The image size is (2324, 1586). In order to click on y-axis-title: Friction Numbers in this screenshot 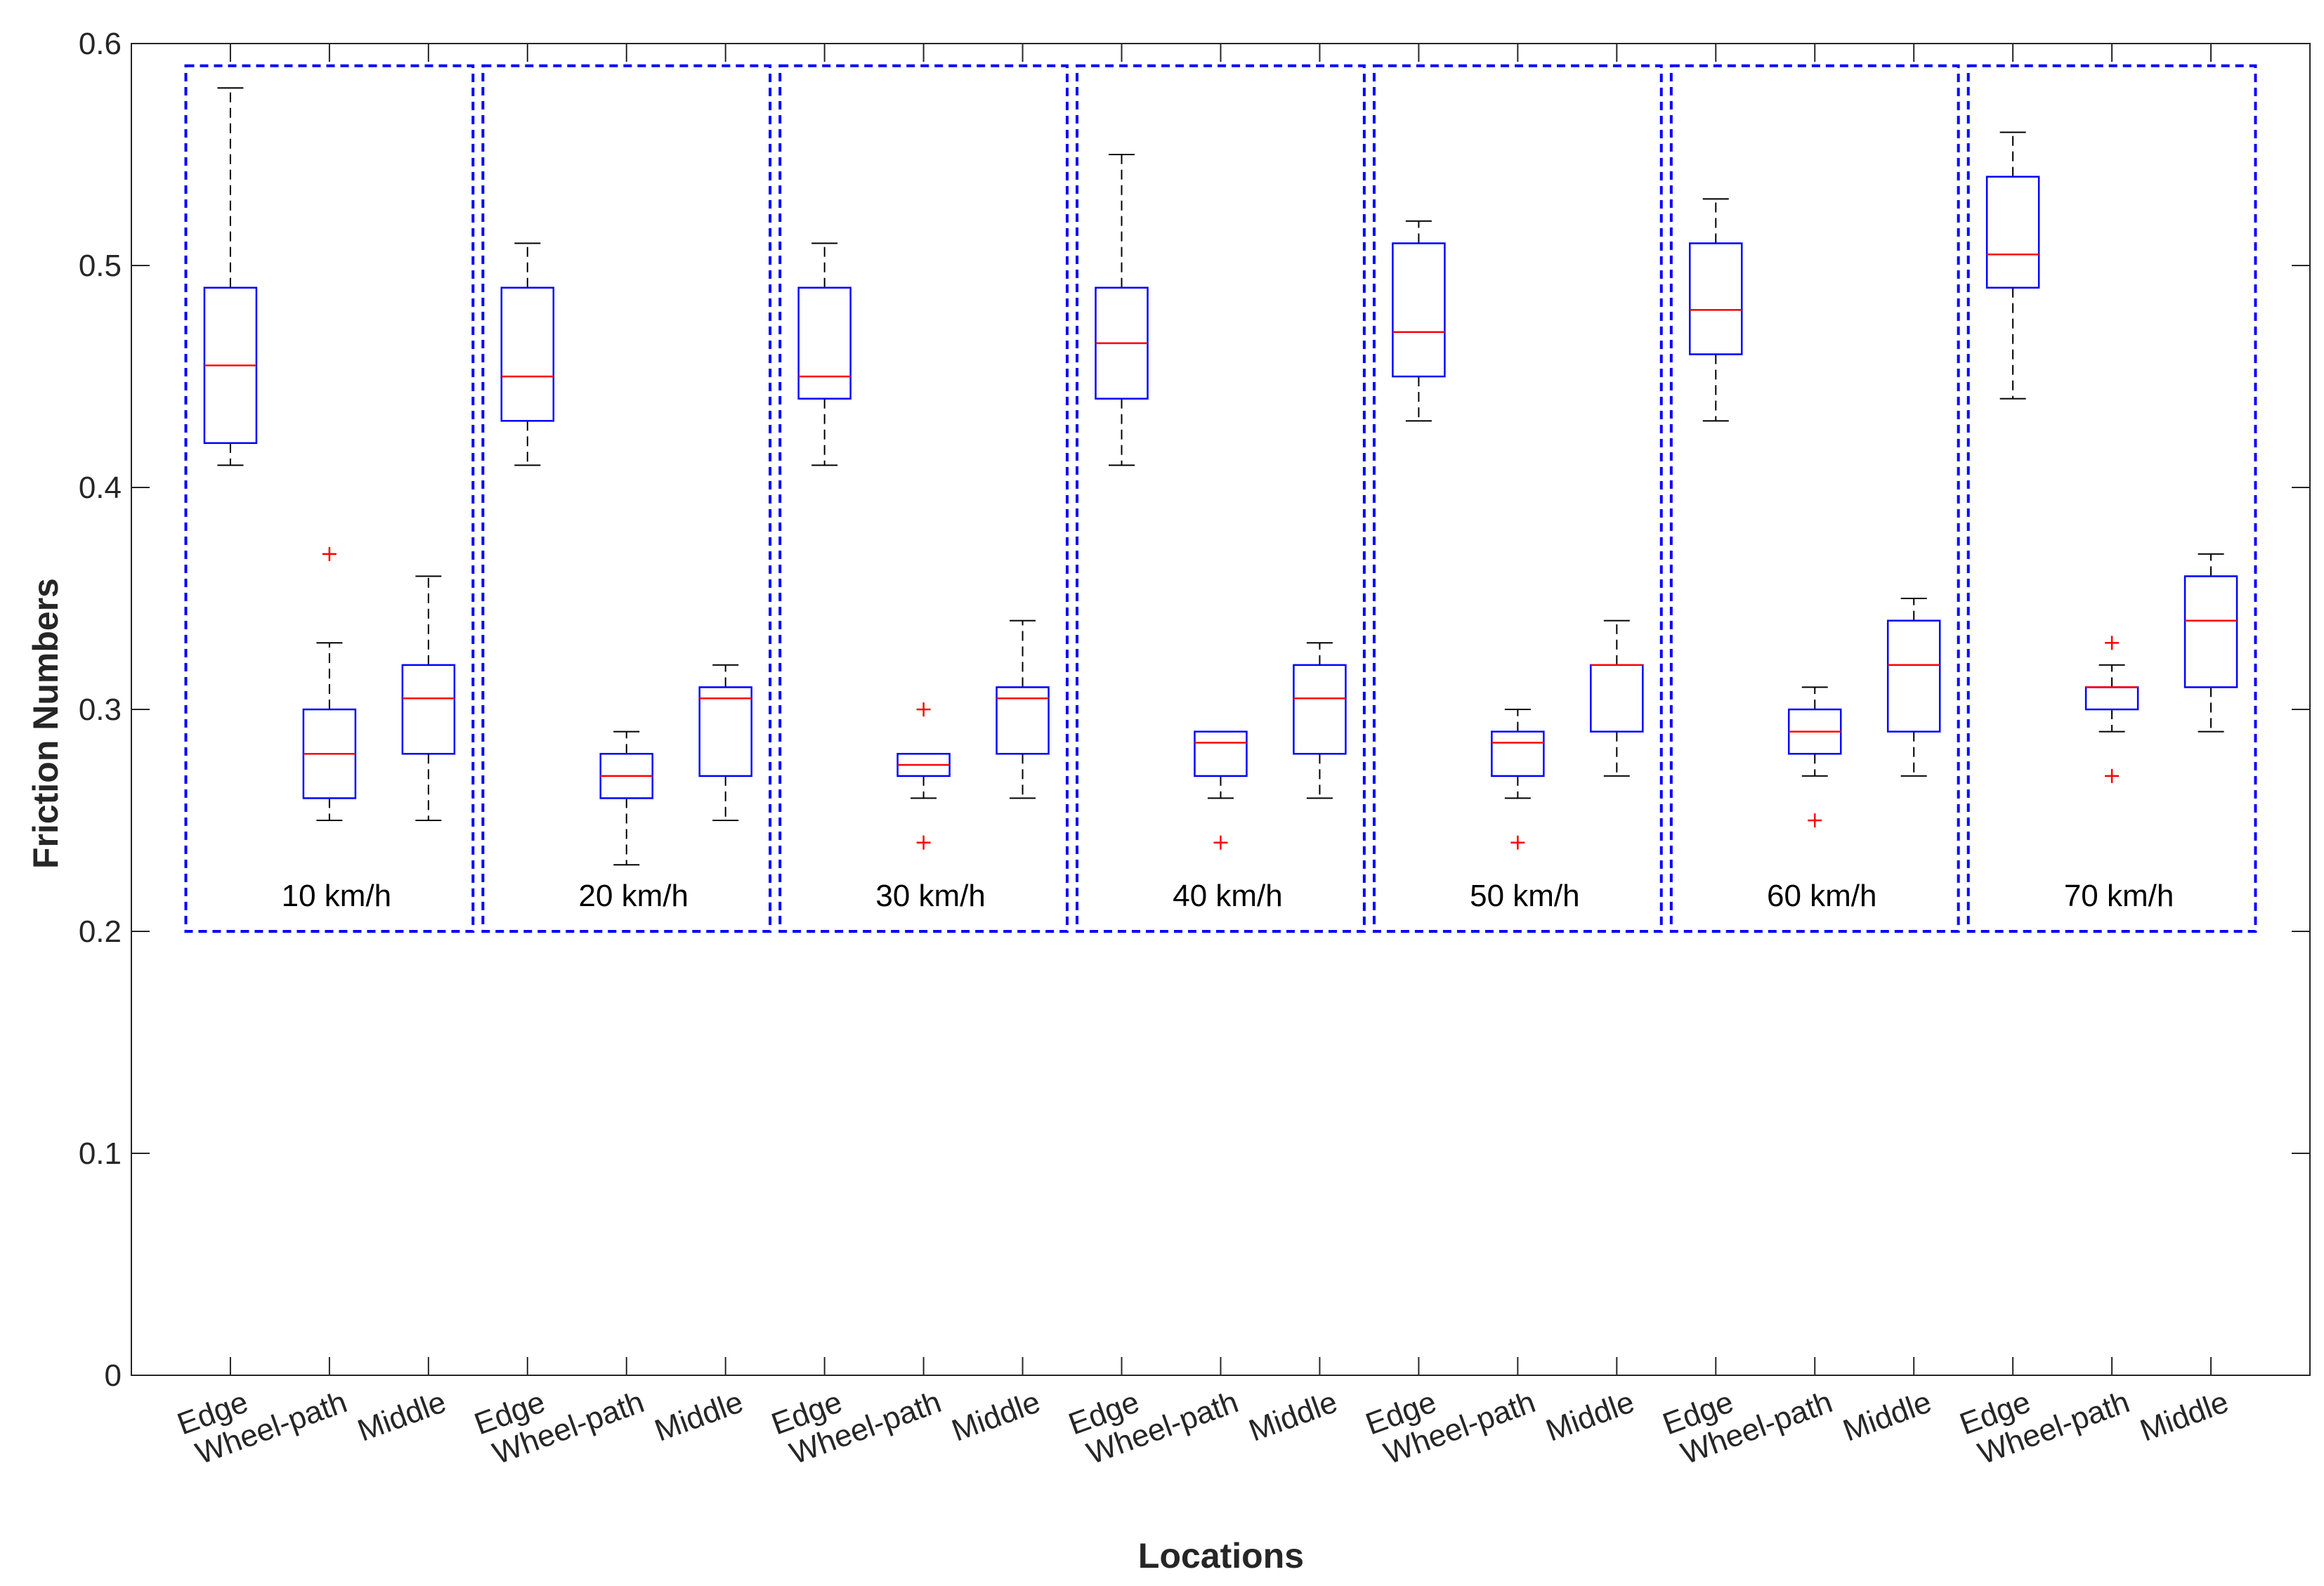, I will do `click(46, 724)`.